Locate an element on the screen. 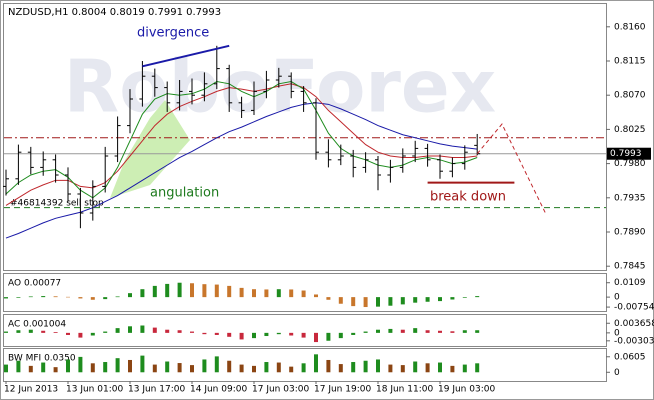  y-tick-label: -0.00303 is located at coordinates (634, 341).